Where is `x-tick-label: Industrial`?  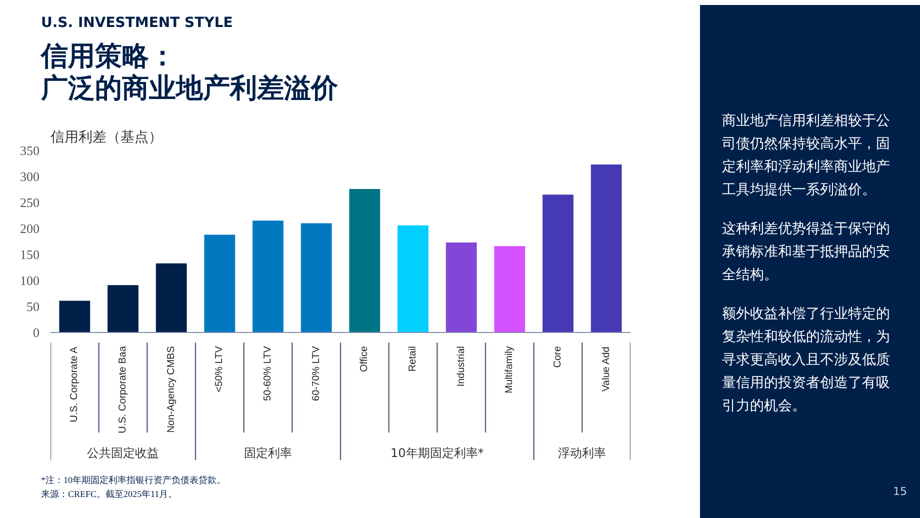 x-tick-label: Industrial is located at coordinates (461, 366).